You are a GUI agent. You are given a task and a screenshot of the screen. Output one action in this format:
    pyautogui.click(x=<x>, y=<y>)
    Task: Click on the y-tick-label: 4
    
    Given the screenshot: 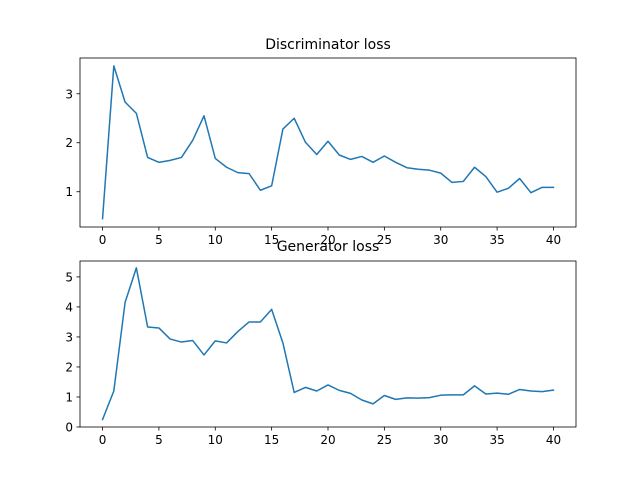 What is the action you would take?
    pyautogui.click(x=69, y=307)
    